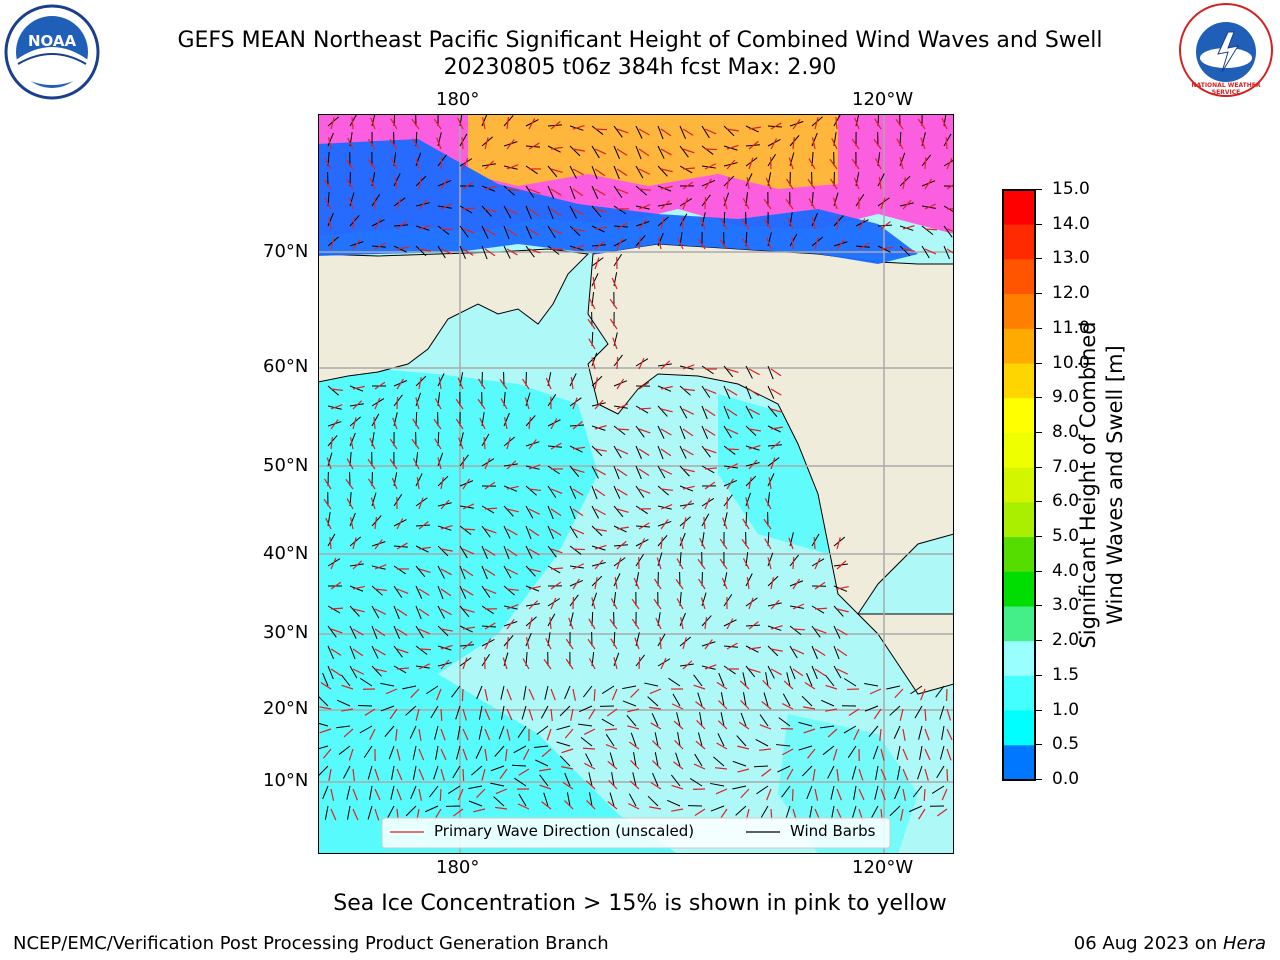  I want to click on colorbar, so click(1019, 485).